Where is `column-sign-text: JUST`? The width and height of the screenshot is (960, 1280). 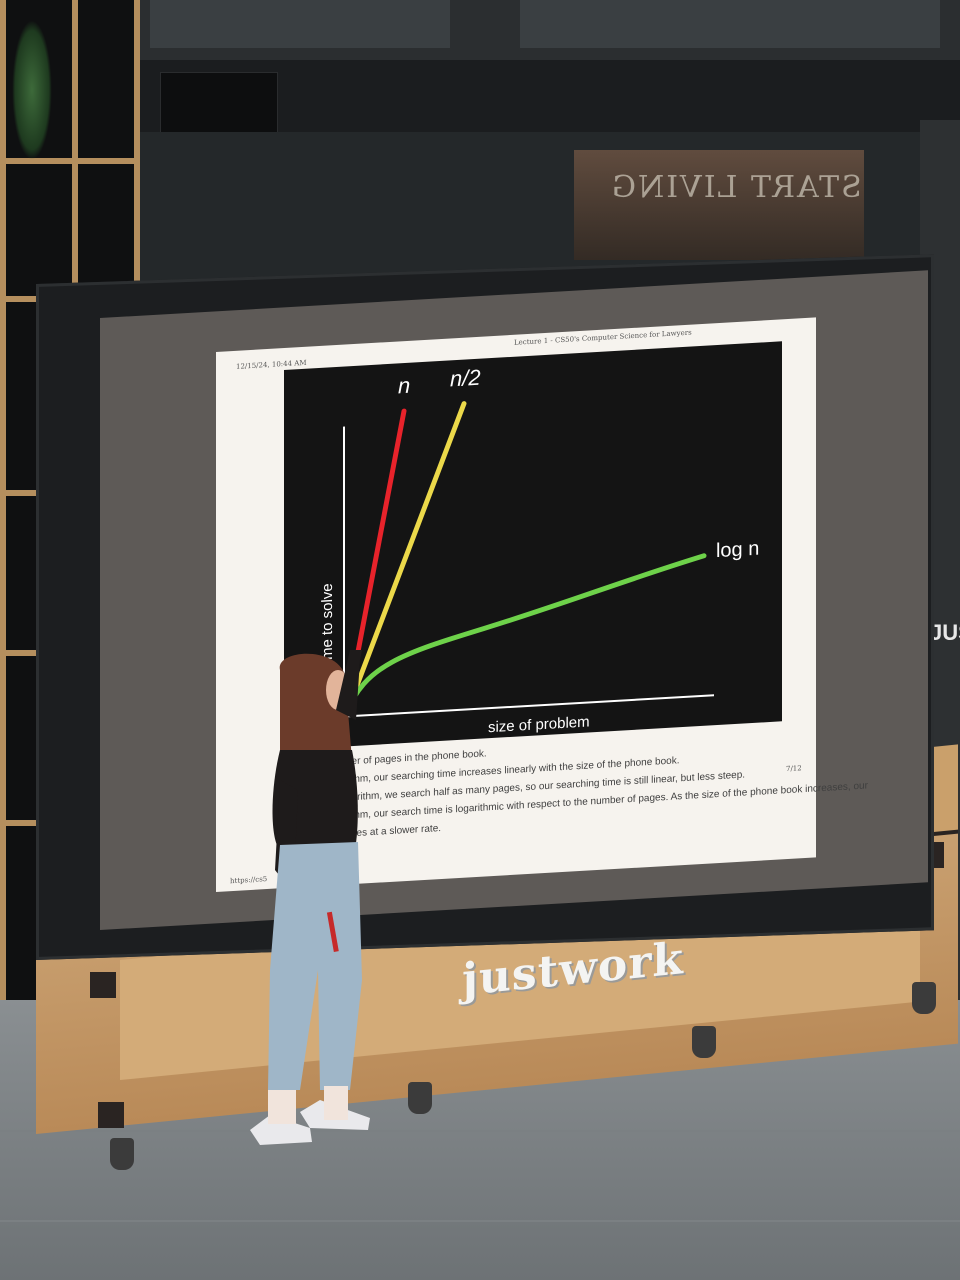 column-sign-text: JUST is located at coordinates (945, 632).